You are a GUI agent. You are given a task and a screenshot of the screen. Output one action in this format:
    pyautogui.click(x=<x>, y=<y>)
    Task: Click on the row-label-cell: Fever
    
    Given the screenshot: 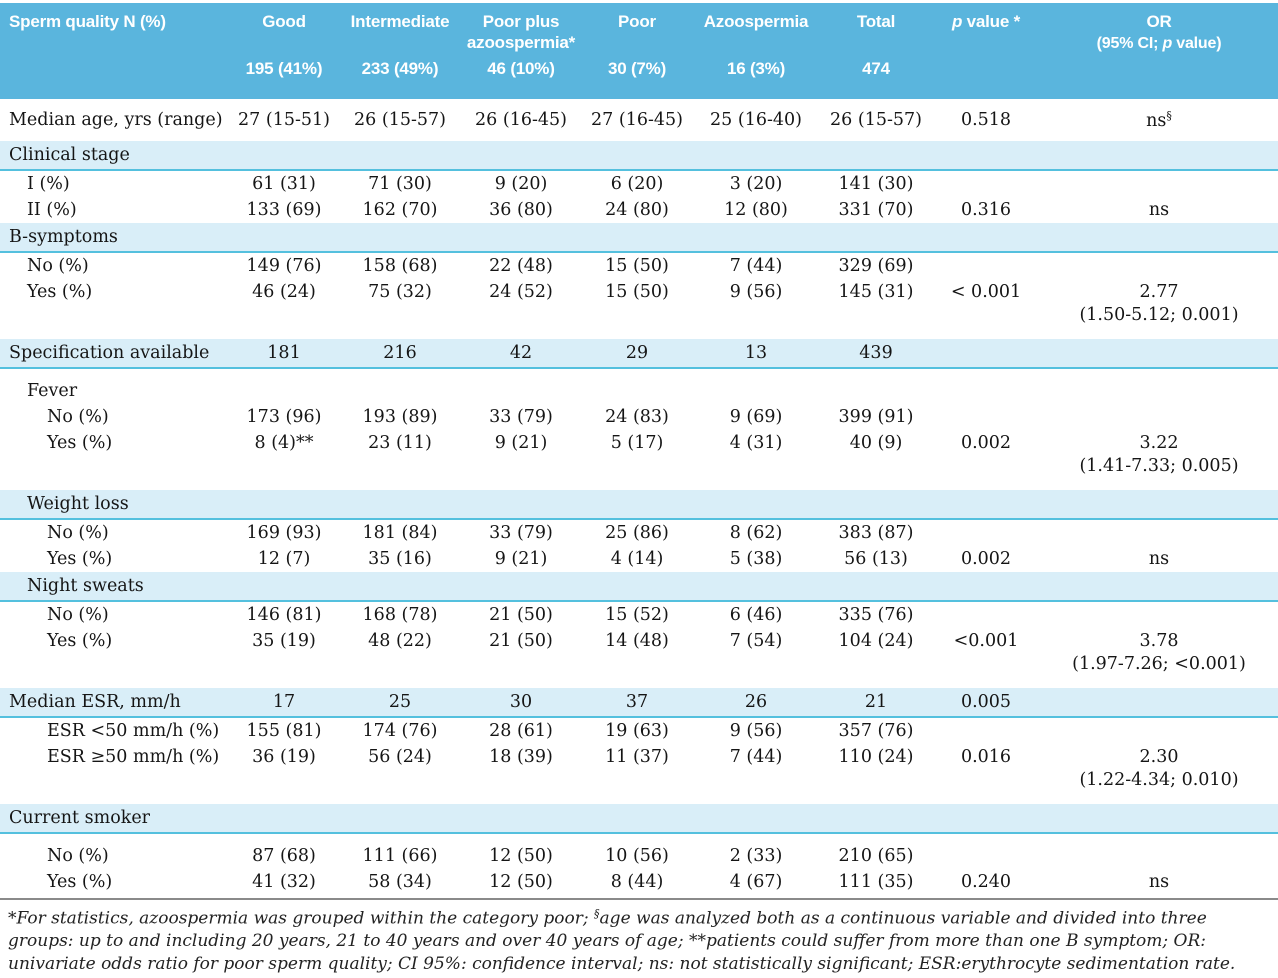 What is the action you would take?
    pyautogui.click(x=52, y=390)
    